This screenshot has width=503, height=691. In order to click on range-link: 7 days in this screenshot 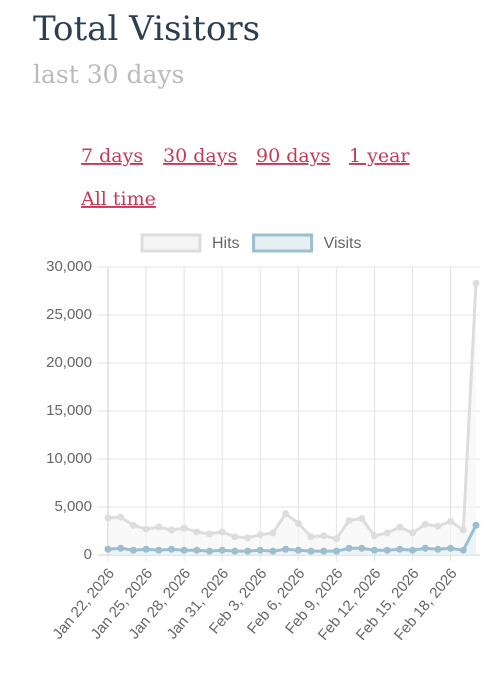, I will do `click(112, 156)`.